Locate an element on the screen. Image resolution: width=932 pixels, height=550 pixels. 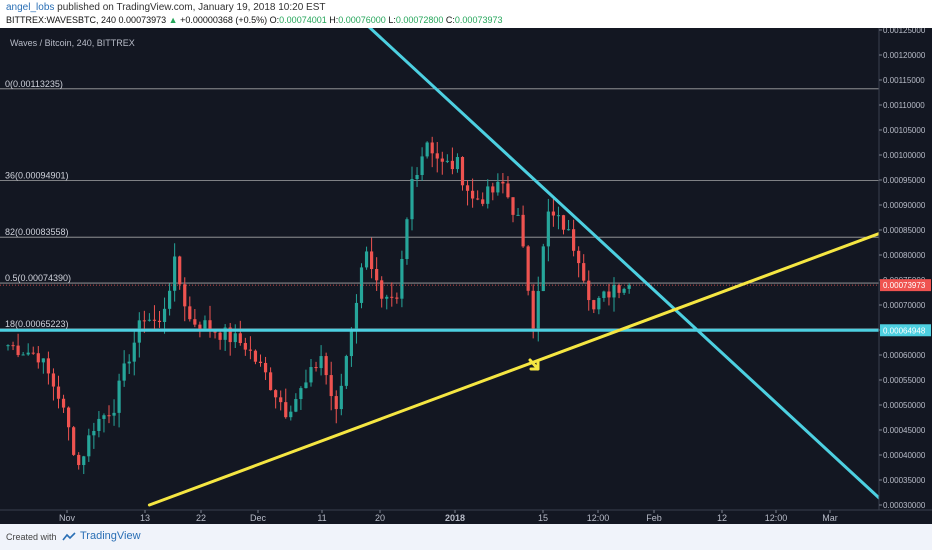
arrow-down-right-icon is located at coordinates (534, 364).